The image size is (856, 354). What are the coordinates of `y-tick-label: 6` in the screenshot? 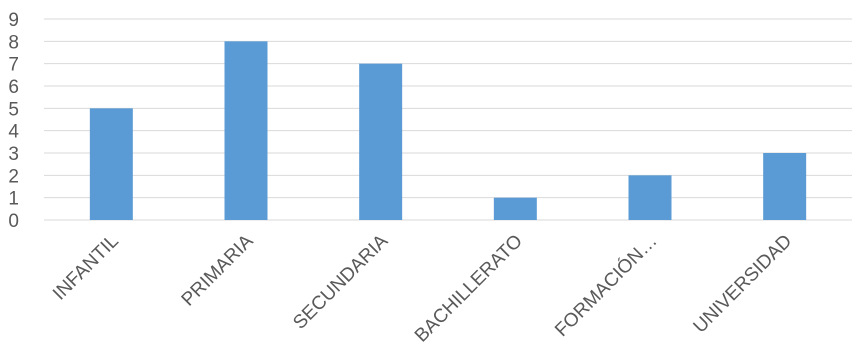 It's located at (13, 87).